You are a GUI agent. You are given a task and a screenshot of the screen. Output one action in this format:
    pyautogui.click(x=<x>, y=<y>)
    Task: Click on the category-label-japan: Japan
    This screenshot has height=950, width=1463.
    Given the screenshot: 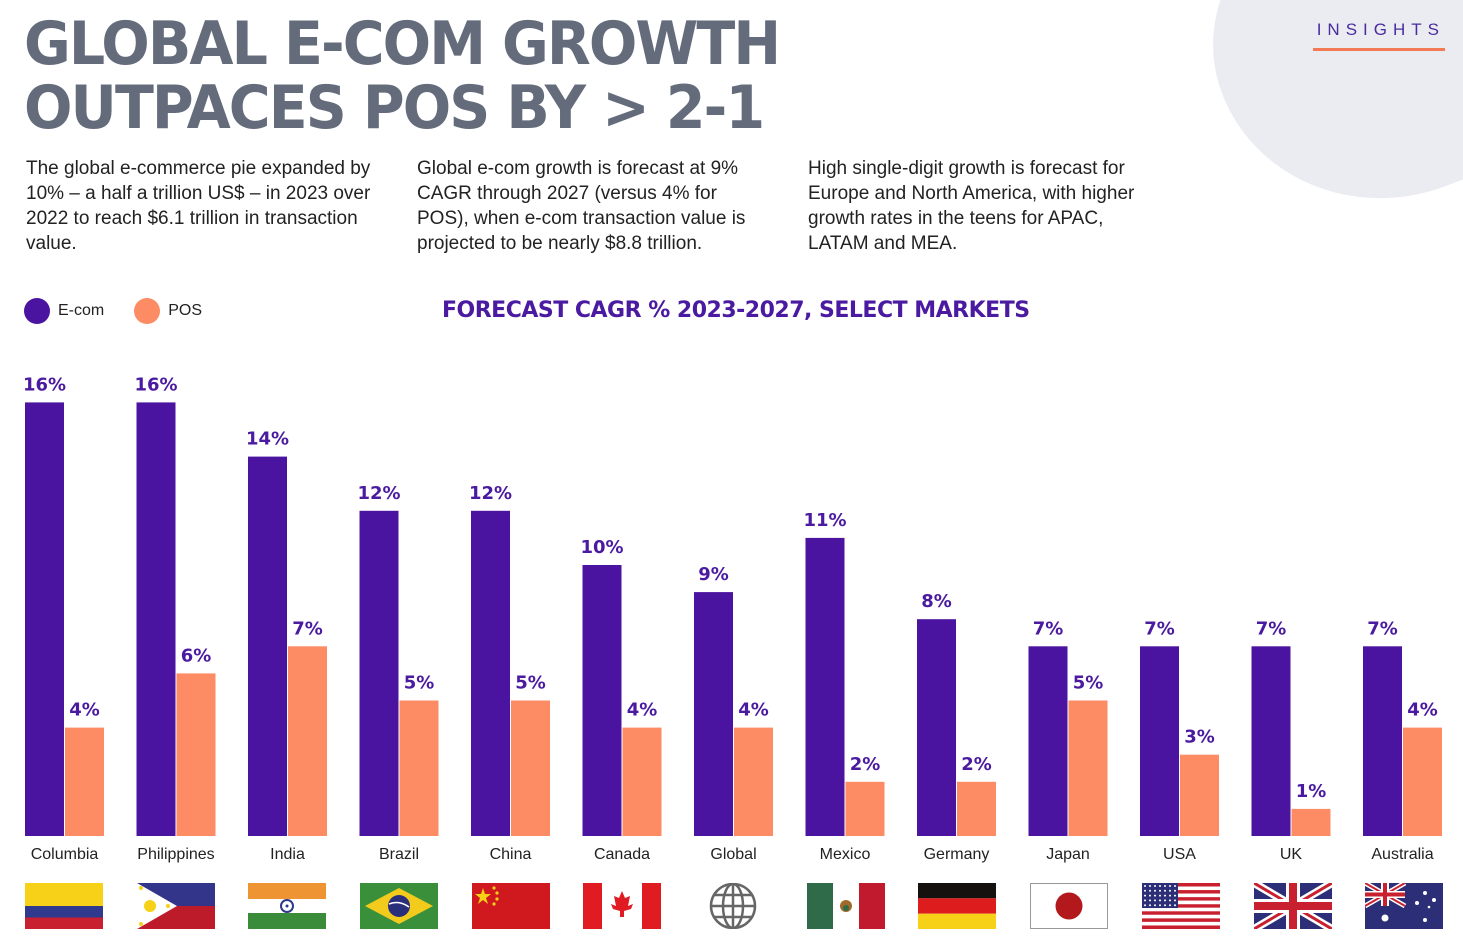 What is the action you would take?
    pyautogui.click(x=1068, y=854)
    